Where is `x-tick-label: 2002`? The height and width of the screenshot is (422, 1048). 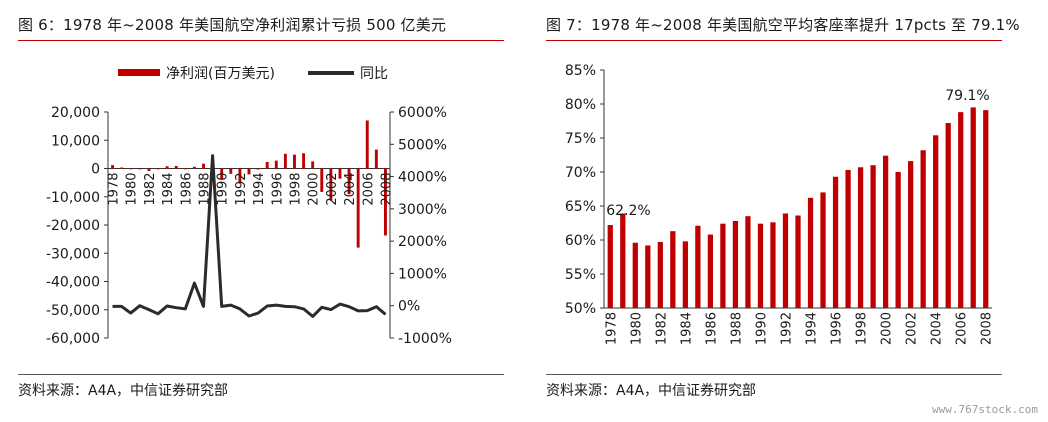
x-tick-label: 2002 is located at coordinates (912, 328).